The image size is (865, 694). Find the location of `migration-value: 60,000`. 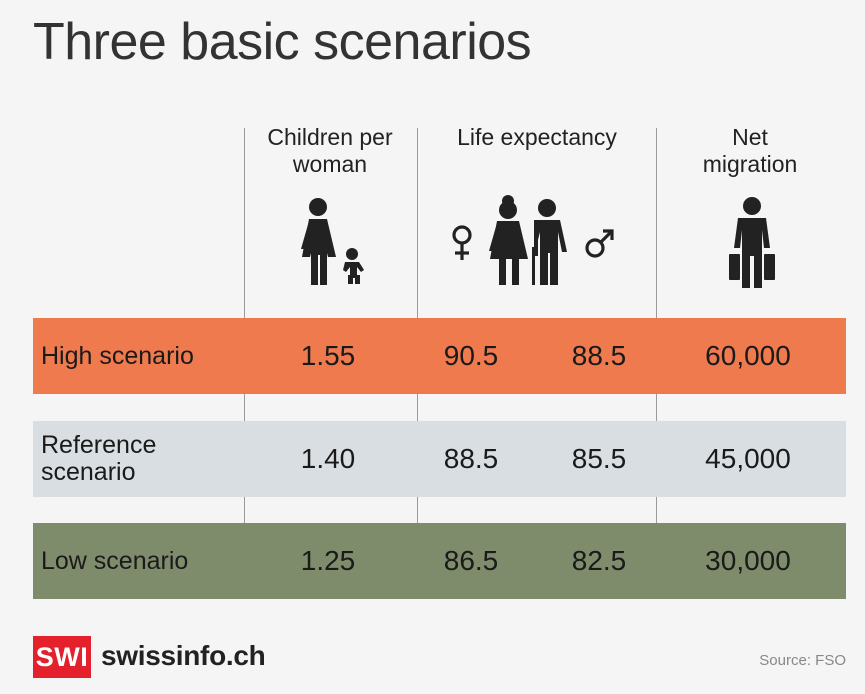

migration-value: 60,000 is located at coordinates (748, 355).